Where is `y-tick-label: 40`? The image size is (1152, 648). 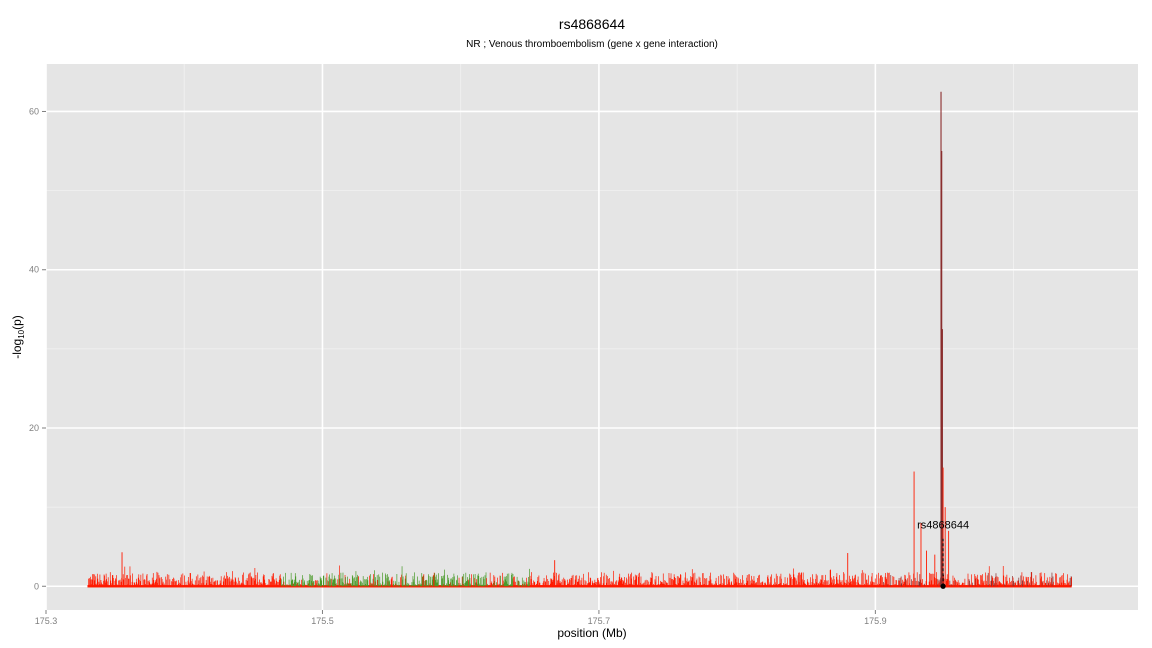
y-tick-label: 40 is located at coordinates (34, 270).